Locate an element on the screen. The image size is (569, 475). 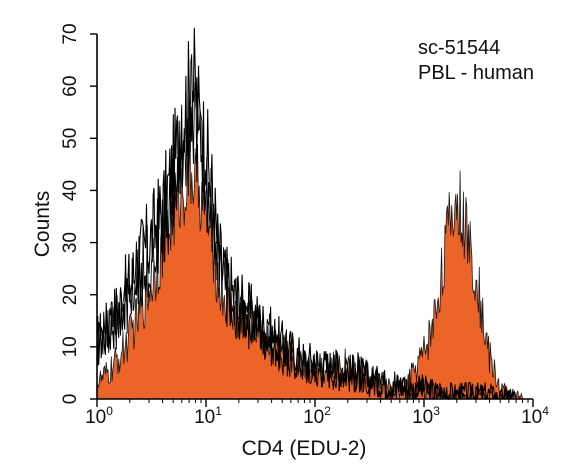
x-tick-label: 10³ is located at coordinates (426, 416).